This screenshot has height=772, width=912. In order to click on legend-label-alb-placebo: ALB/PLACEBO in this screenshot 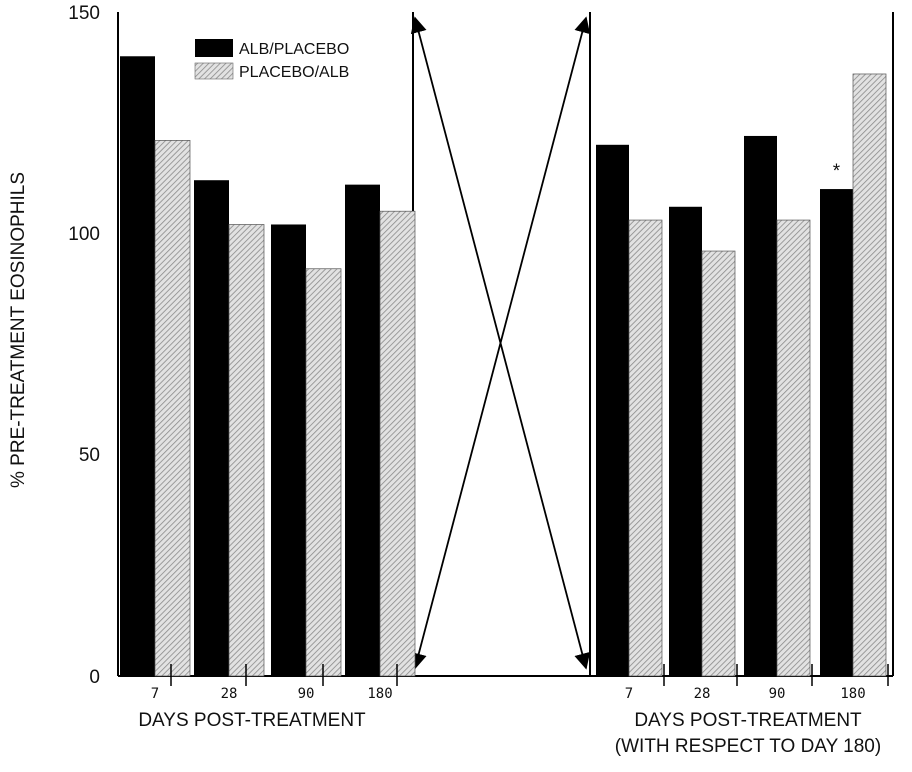, I will do `click(294, 49)`.